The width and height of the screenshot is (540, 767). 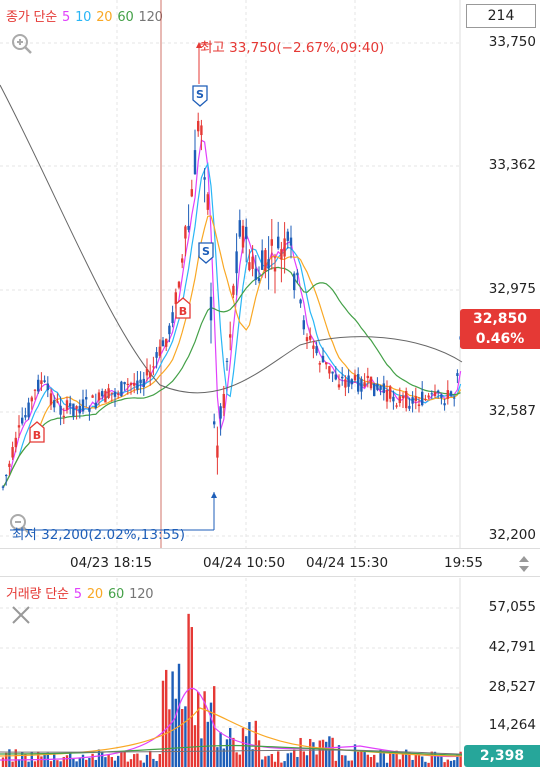 I want to click on time-tick-2: 04/24 10:50, so click(x=244, y=563).